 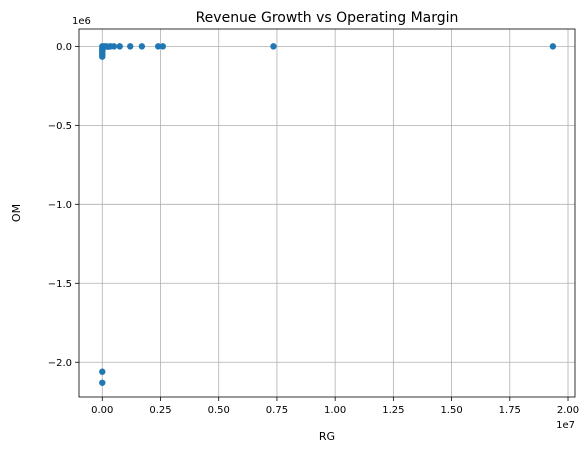 I want to click on y-tick-label: −0.5, so click(x=60, y=126).